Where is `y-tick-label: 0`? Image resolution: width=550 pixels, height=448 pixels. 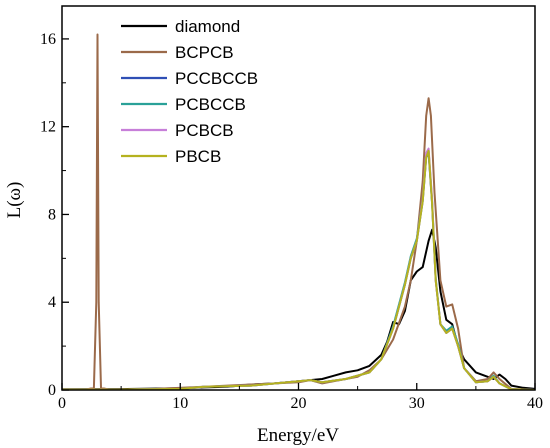
y-tick-label: 0 is located at coordinates (52, 390).